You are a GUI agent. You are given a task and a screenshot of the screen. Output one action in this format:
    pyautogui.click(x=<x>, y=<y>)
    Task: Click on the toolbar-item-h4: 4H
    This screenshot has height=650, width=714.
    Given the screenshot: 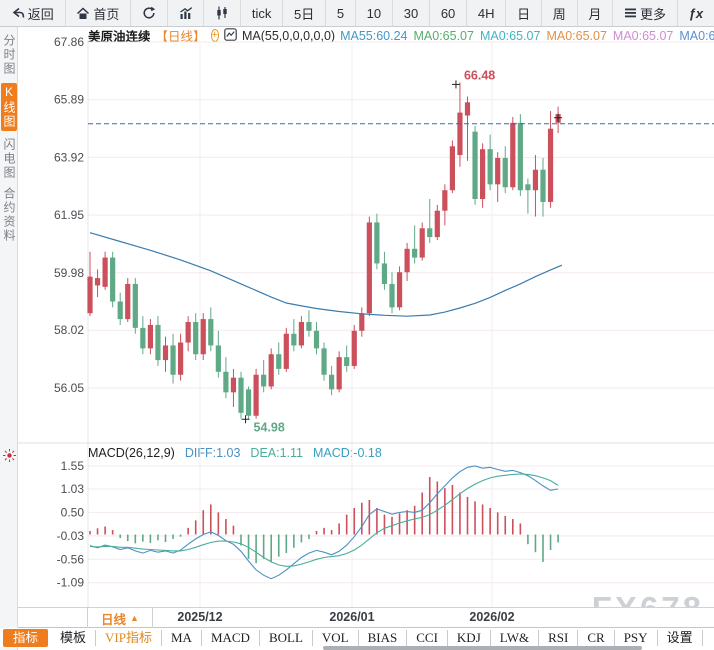 What is the action you would take?
    pyautogui.click(x=487, y=13)
    